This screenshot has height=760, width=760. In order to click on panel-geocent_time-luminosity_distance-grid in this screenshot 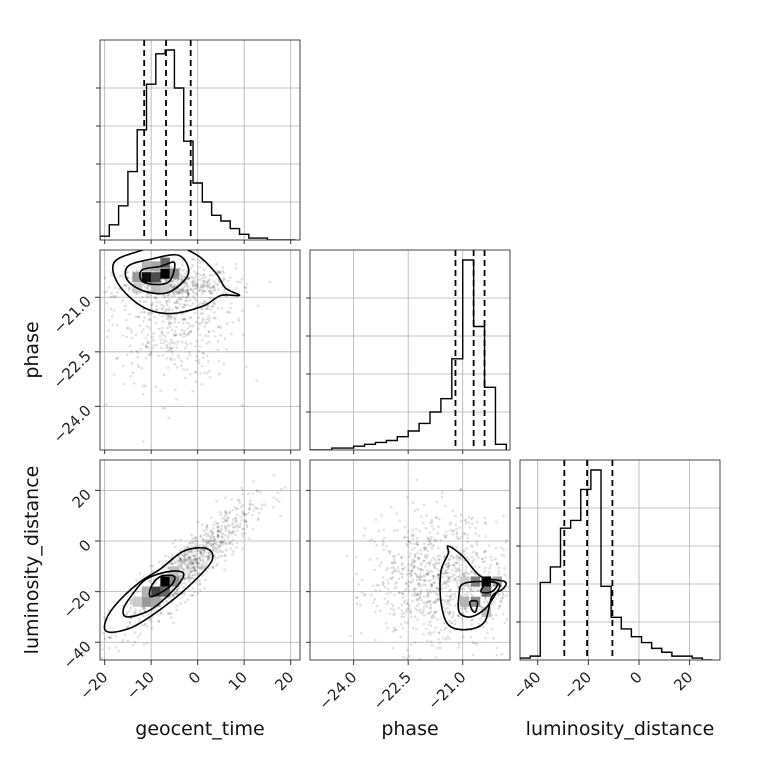, I will do `click(200, 560)`.